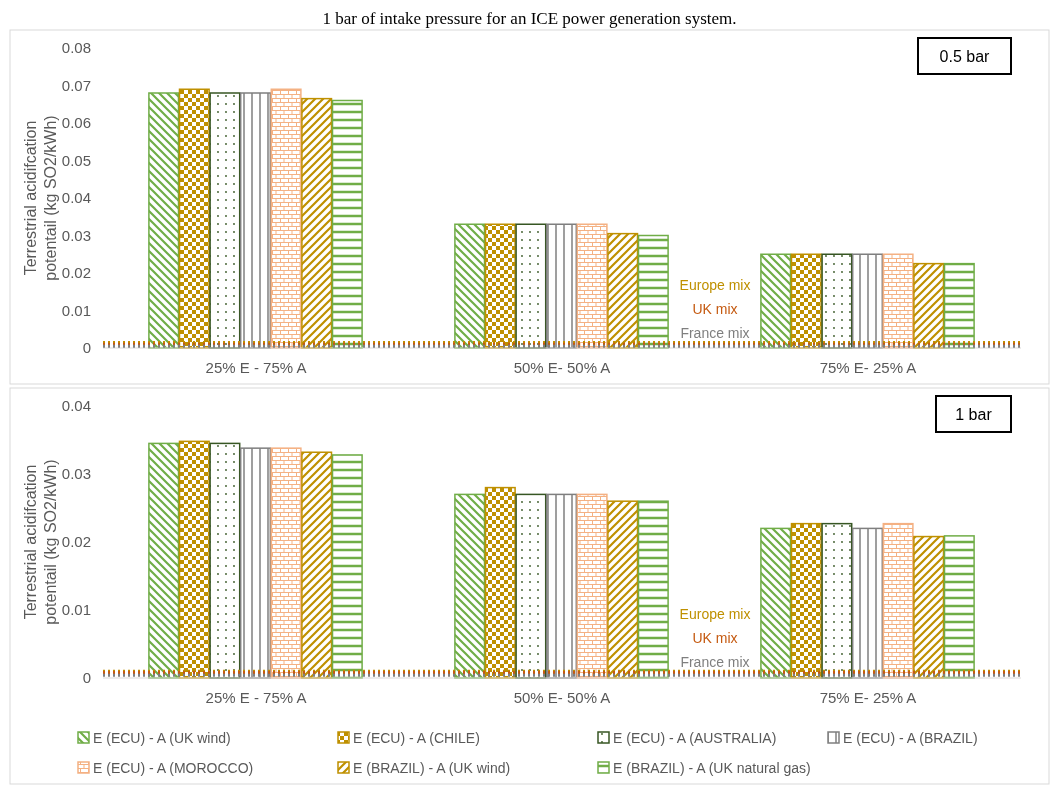 Image resolution: width=1059 pixels, height=795 pixels. Describe the element at coordinates (965, 56) in the screenshot. I see `annotation: 0.5 bar` at that location.